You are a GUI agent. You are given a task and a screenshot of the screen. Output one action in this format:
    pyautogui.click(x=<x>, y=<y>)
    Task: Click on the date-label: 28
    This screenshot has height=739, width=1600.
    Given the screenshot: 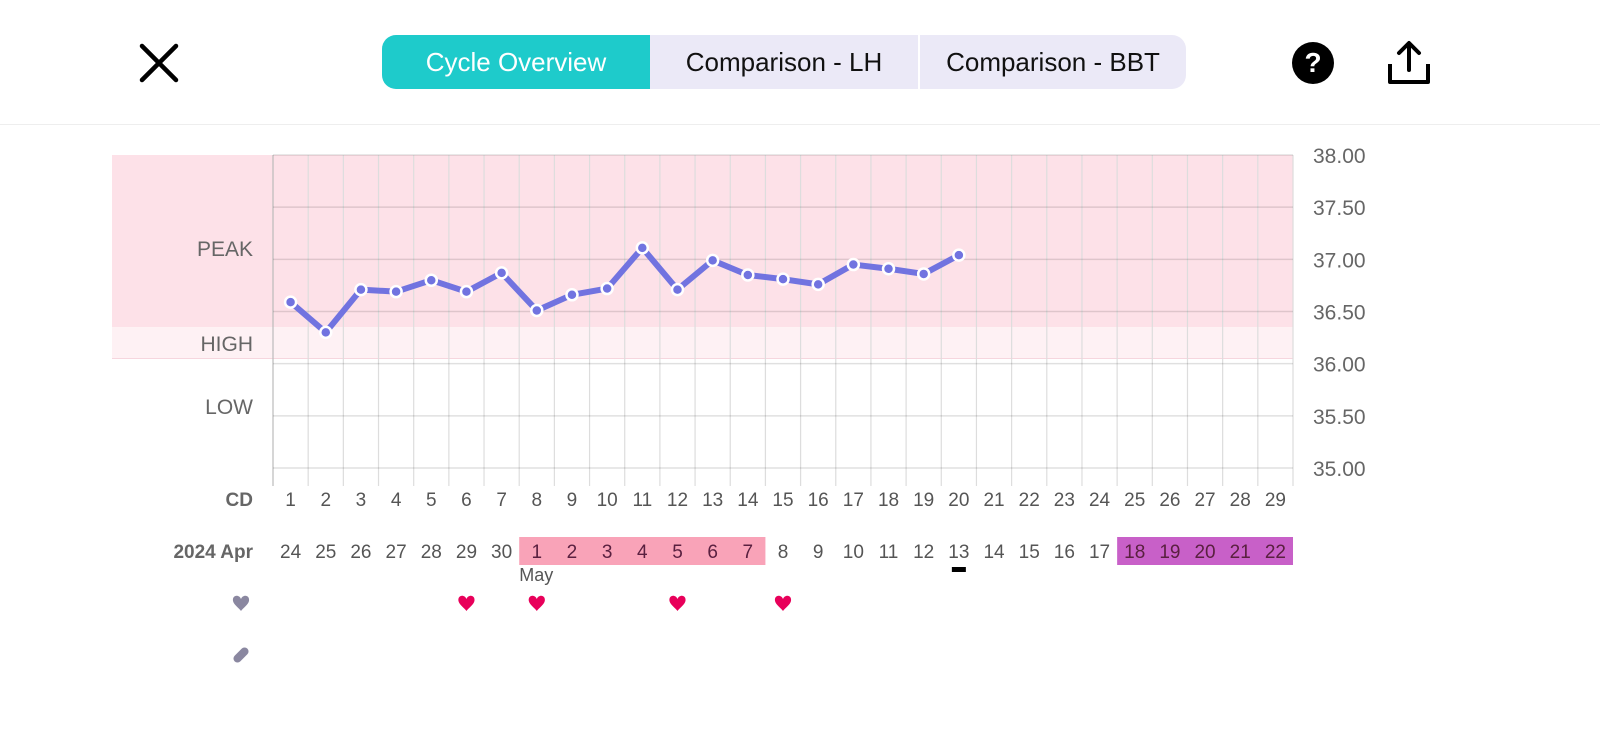 What is the action you would take?
    pyautogui.click(x=431, y=552)
    